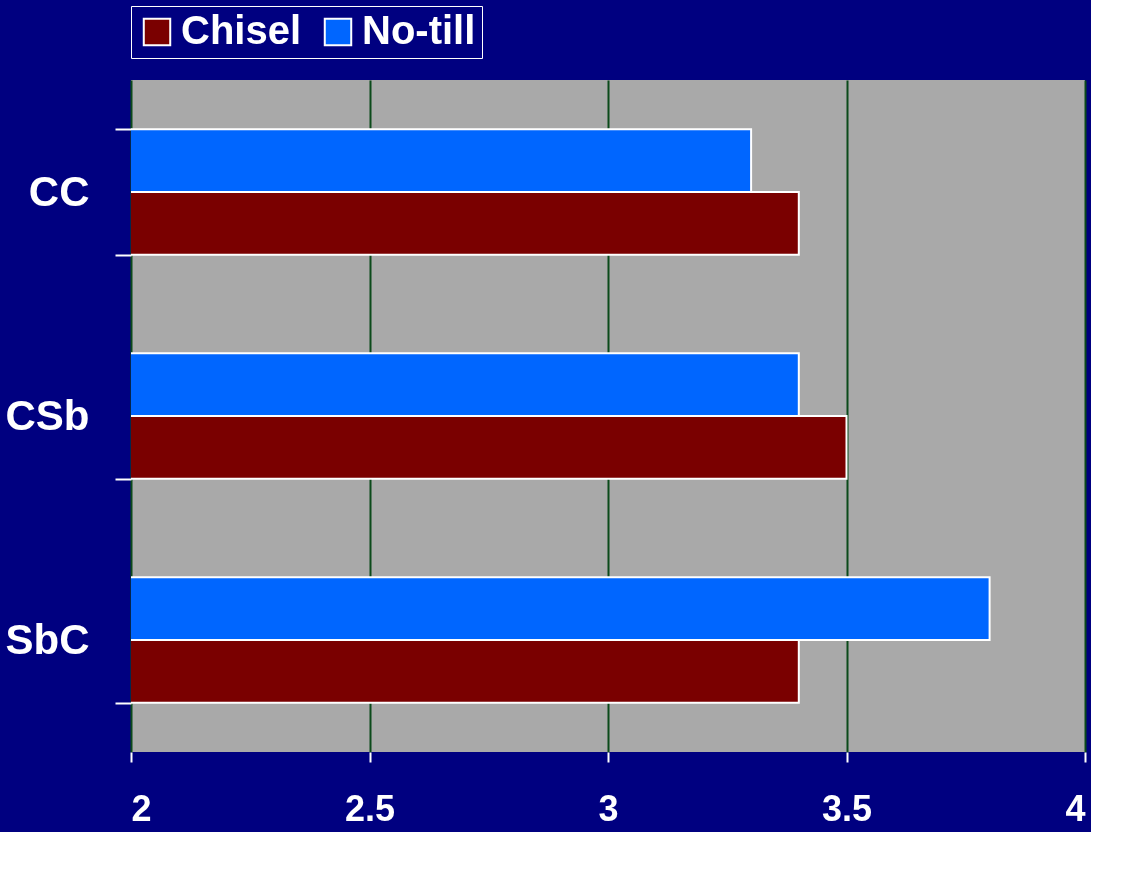 Image resolution: width=1138 pixels, height=882 pixels. Describe the element at coordinates (59, 191) in the screenshot. I see `y-tick-label: CC` at that location.